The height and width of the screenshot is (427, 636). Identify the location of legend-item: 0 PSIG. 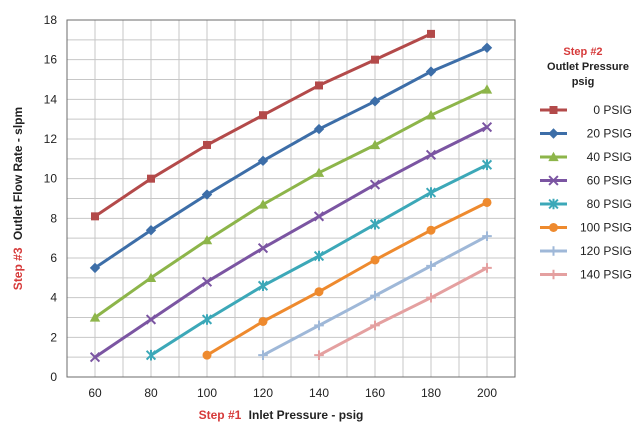
(586, 110).